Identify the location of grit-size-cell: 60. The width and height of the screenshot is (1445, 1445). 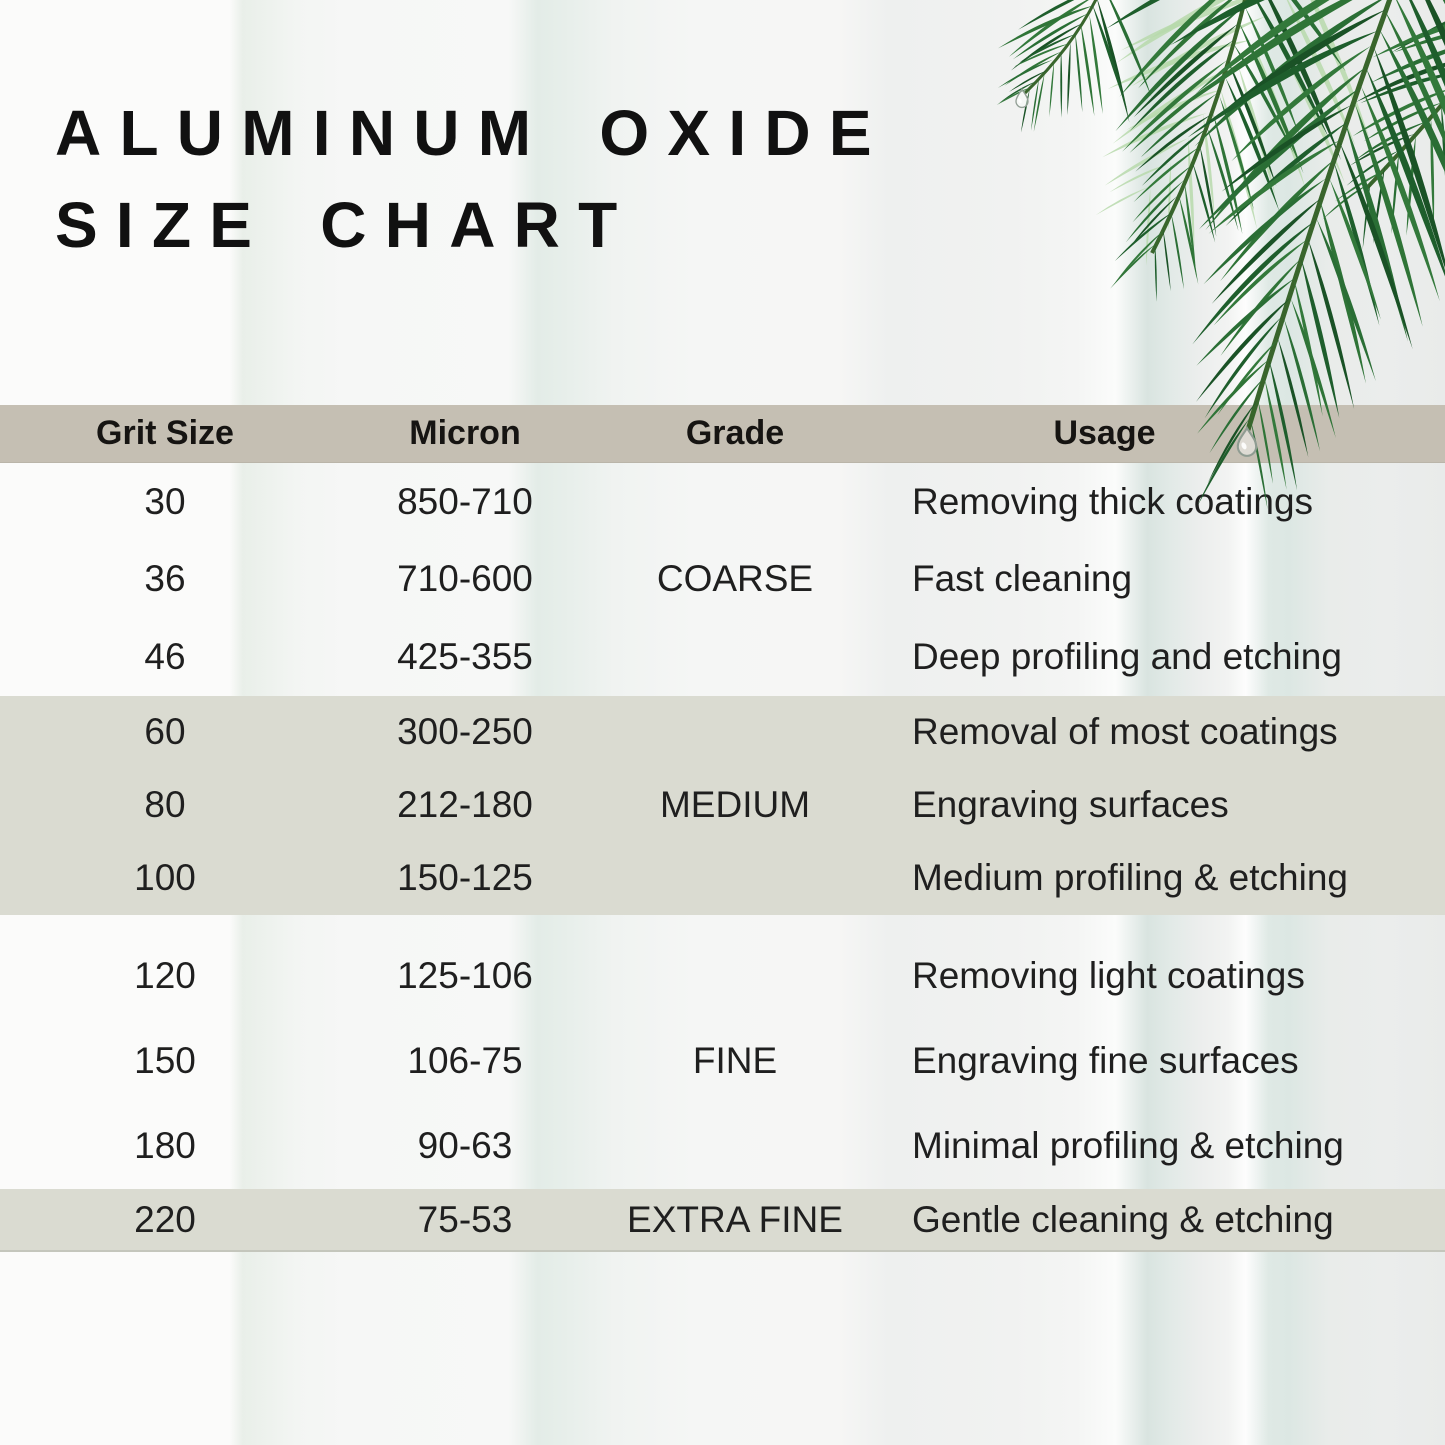
(165, 732).